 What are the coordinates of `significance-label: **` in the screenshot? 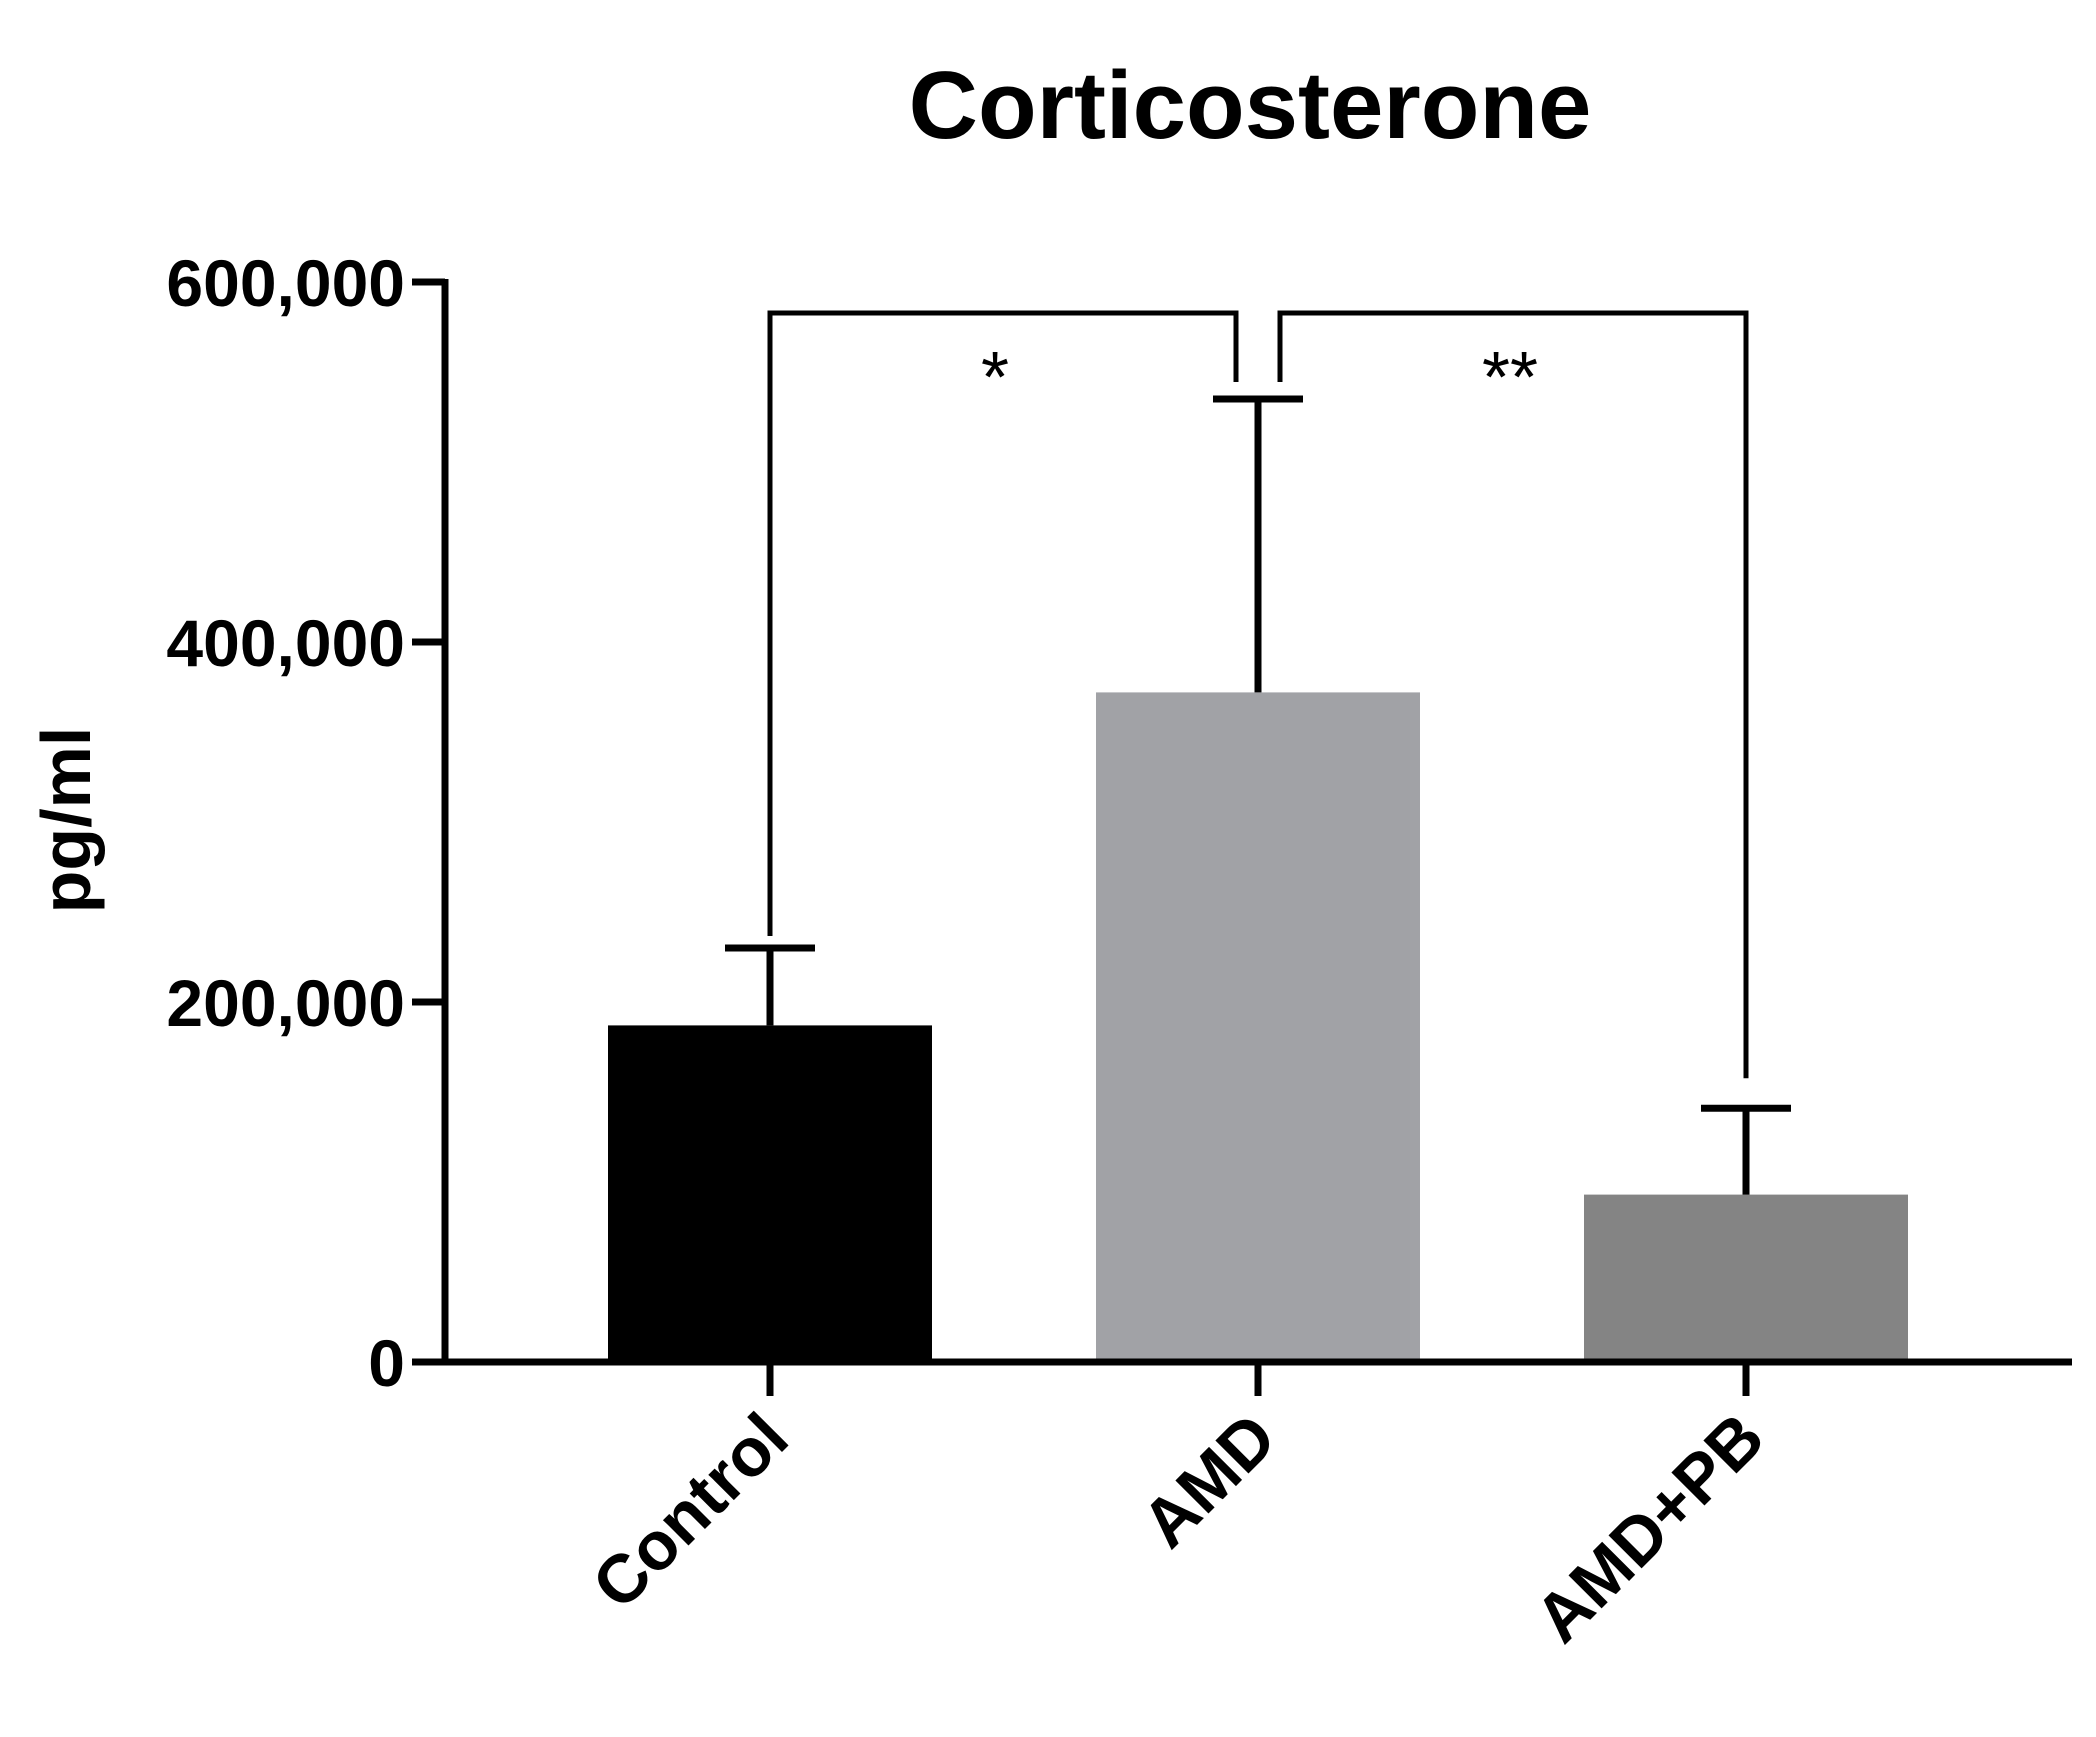 It's located at (1510, 378).